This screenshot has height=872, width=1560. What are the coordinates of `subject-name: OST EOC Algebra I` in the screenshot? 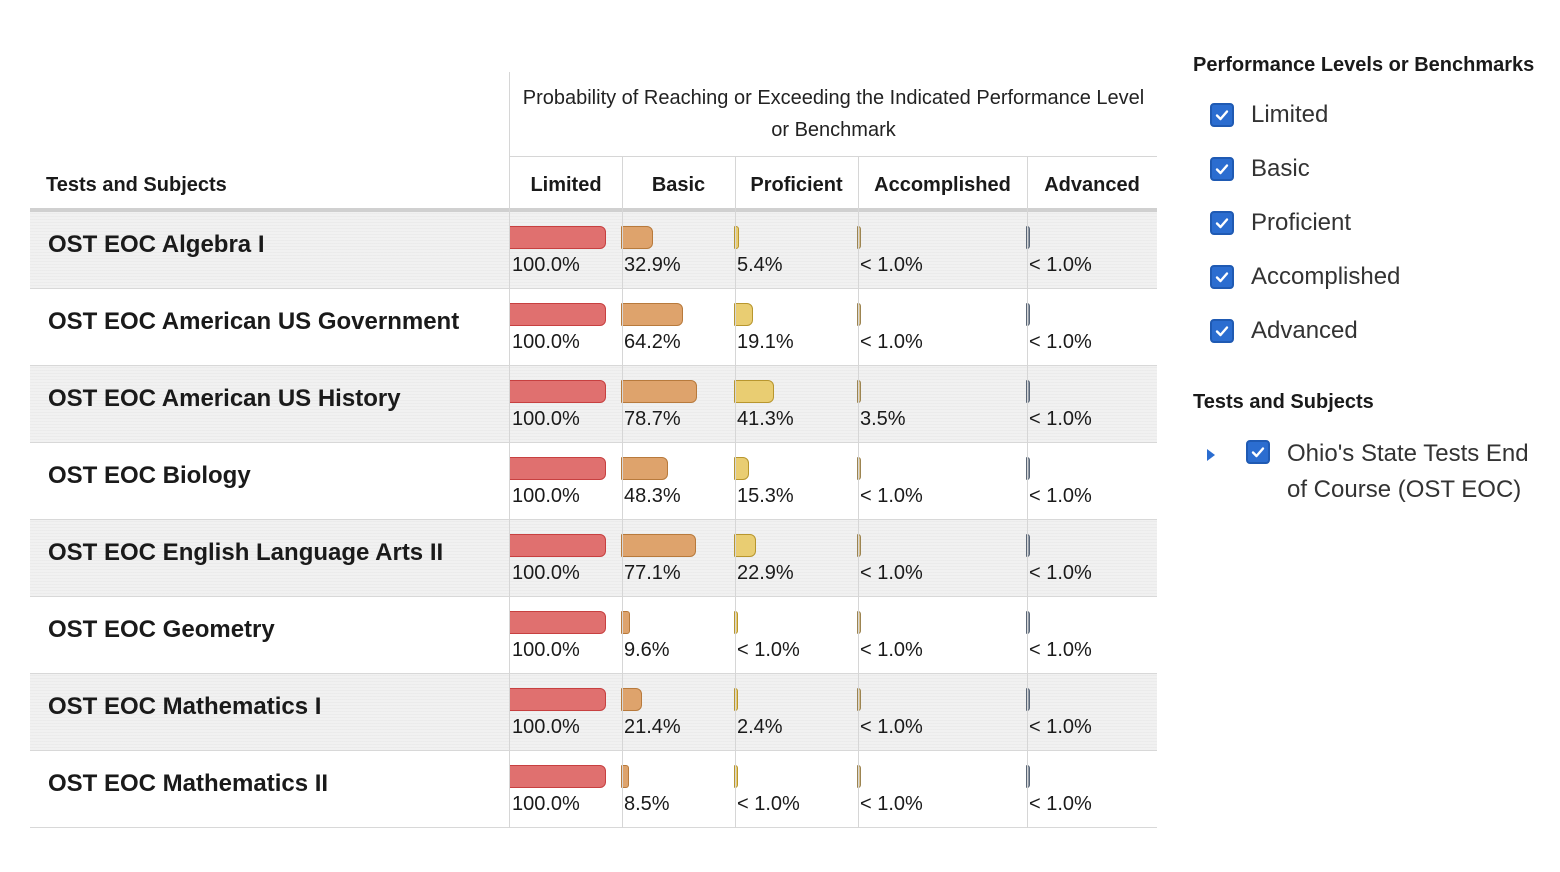 It's located at (156, 244).